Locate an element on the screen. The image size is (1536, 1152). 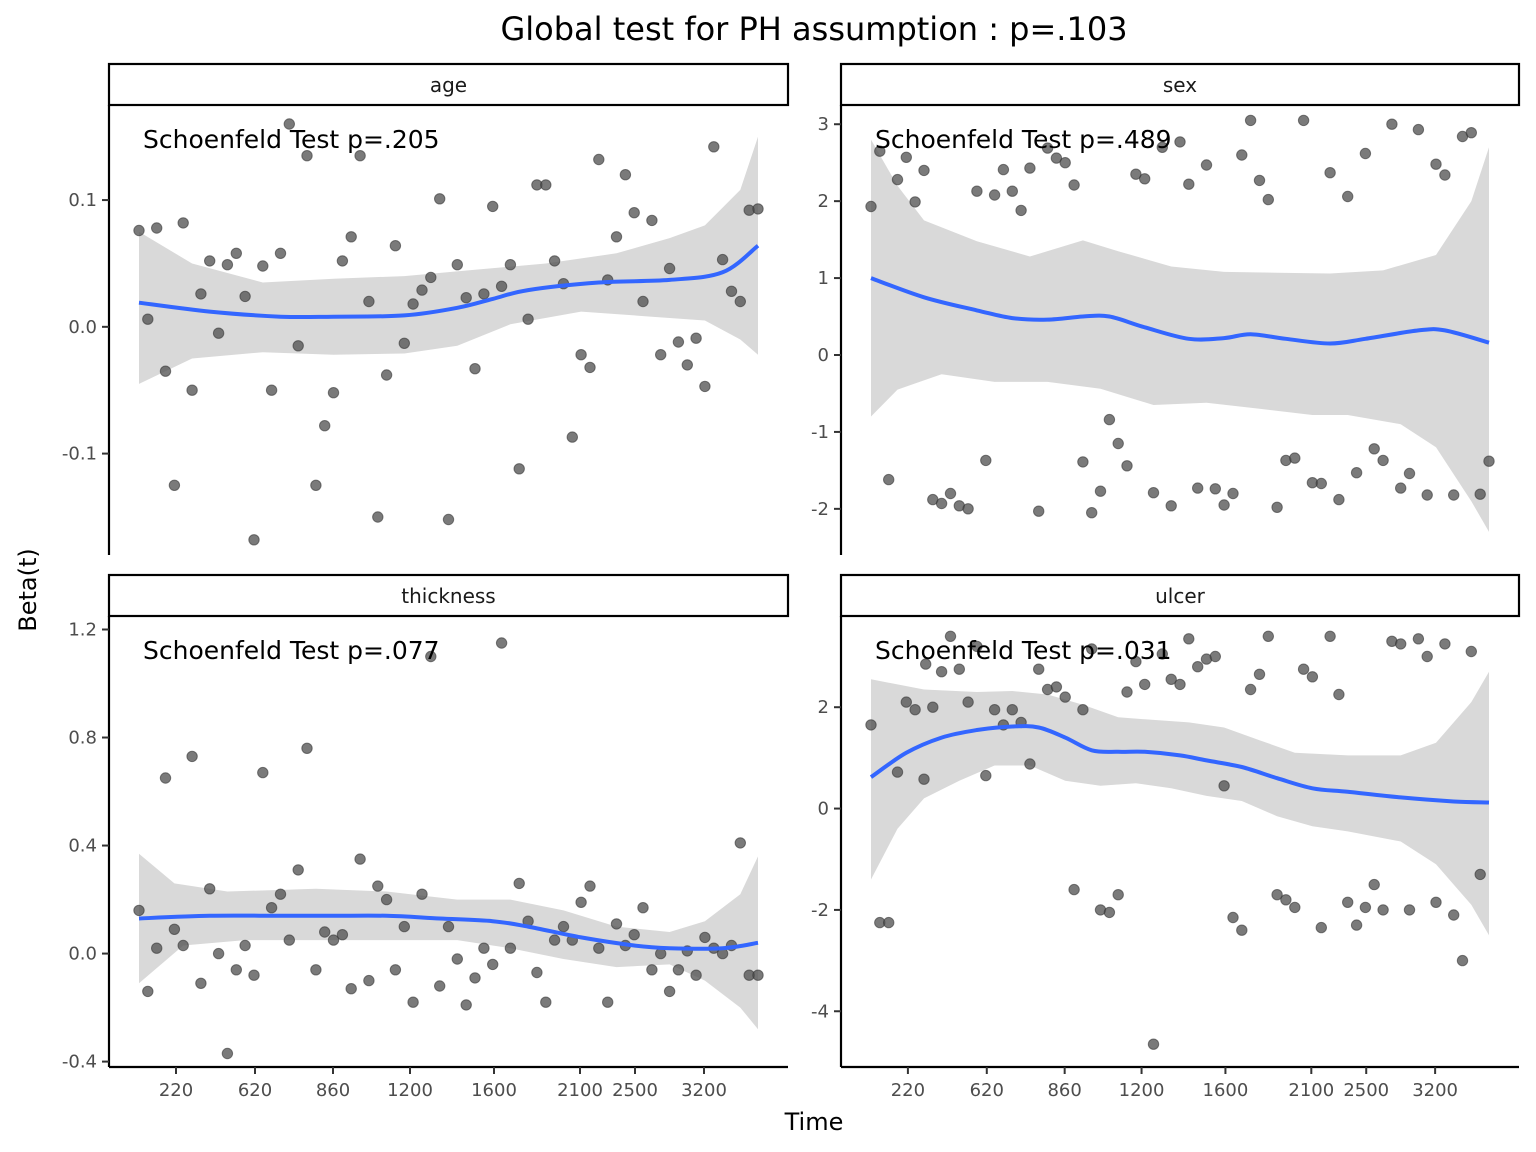
y-tick-label: 0.0 is located at coordinates (82, 327).